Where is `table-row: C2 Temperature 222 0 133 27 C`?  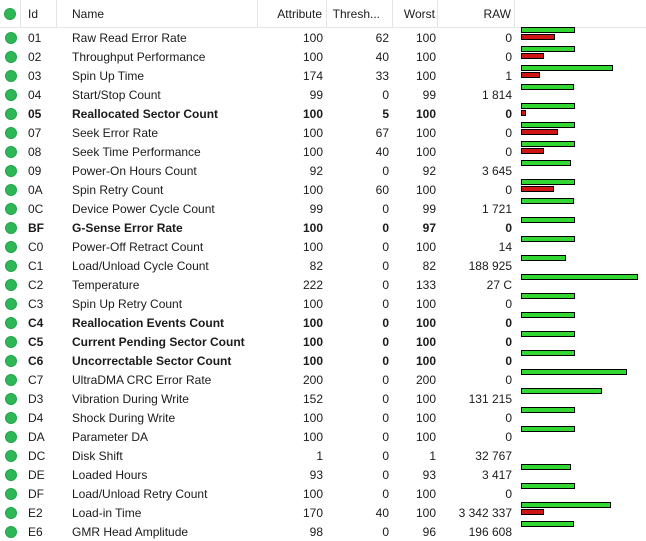
table-row: C2 Temperature 222 0 133 27 C is located at coordinates (323, 284).